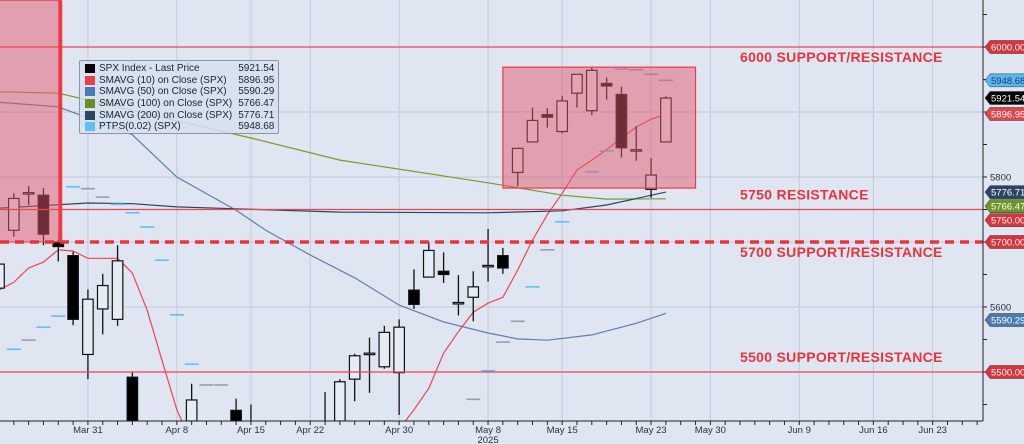  What do you see at coordinates (251, 430) in the screenshot?
I see `x-tick-label: Apr 15` at bounding box center [251, 430].